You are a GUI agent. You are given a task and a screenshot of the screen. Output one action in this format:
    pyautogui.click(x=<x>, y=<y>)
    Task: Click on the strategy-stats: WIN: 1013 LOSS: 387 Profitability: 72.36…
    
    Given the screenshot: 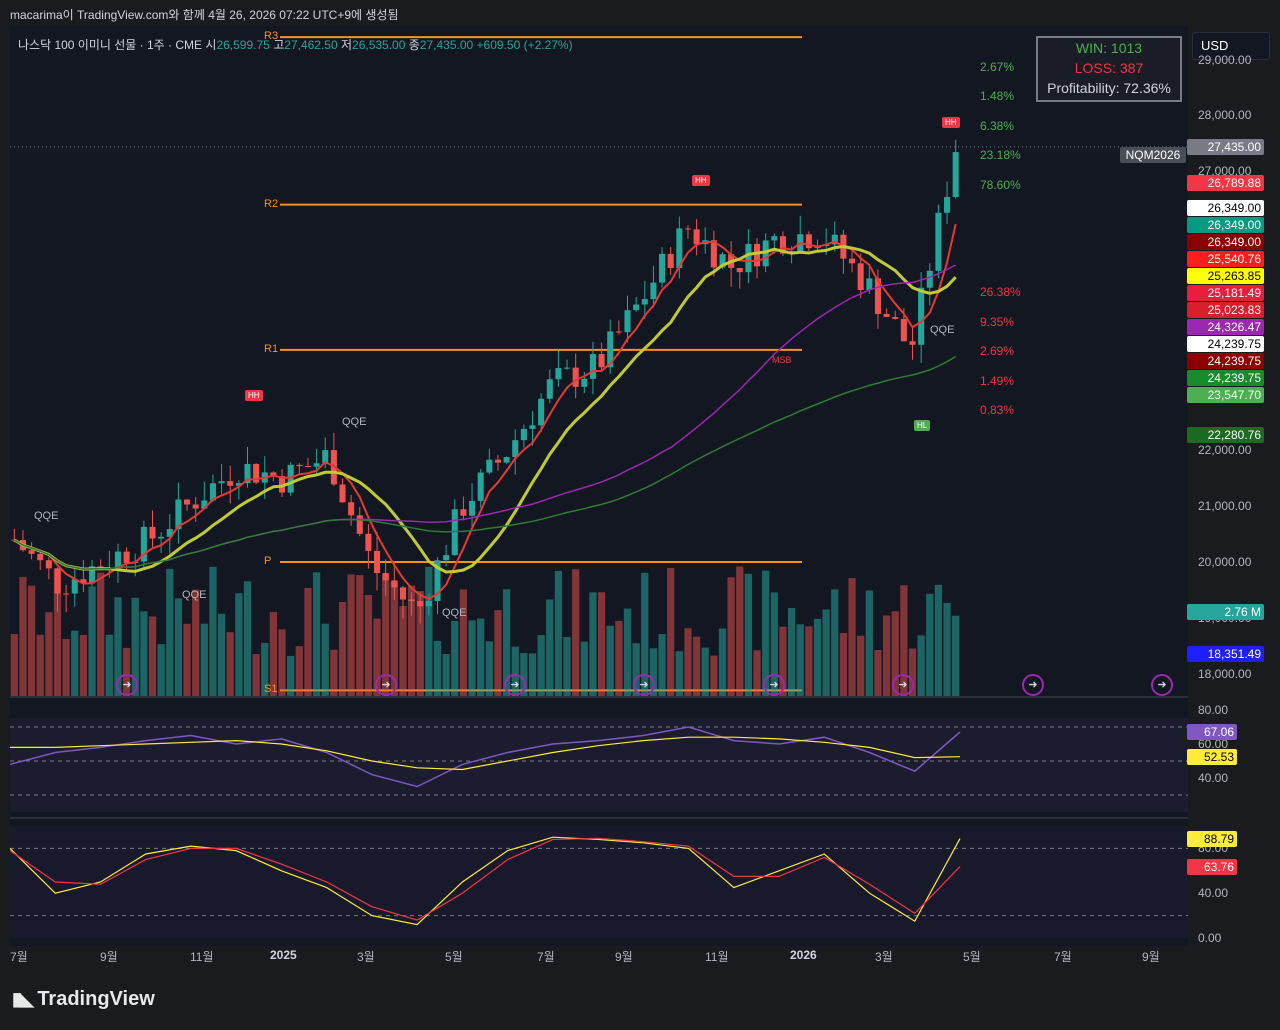 What is the action you would take?
    pyautogui.click(x=1109, y=69)
    